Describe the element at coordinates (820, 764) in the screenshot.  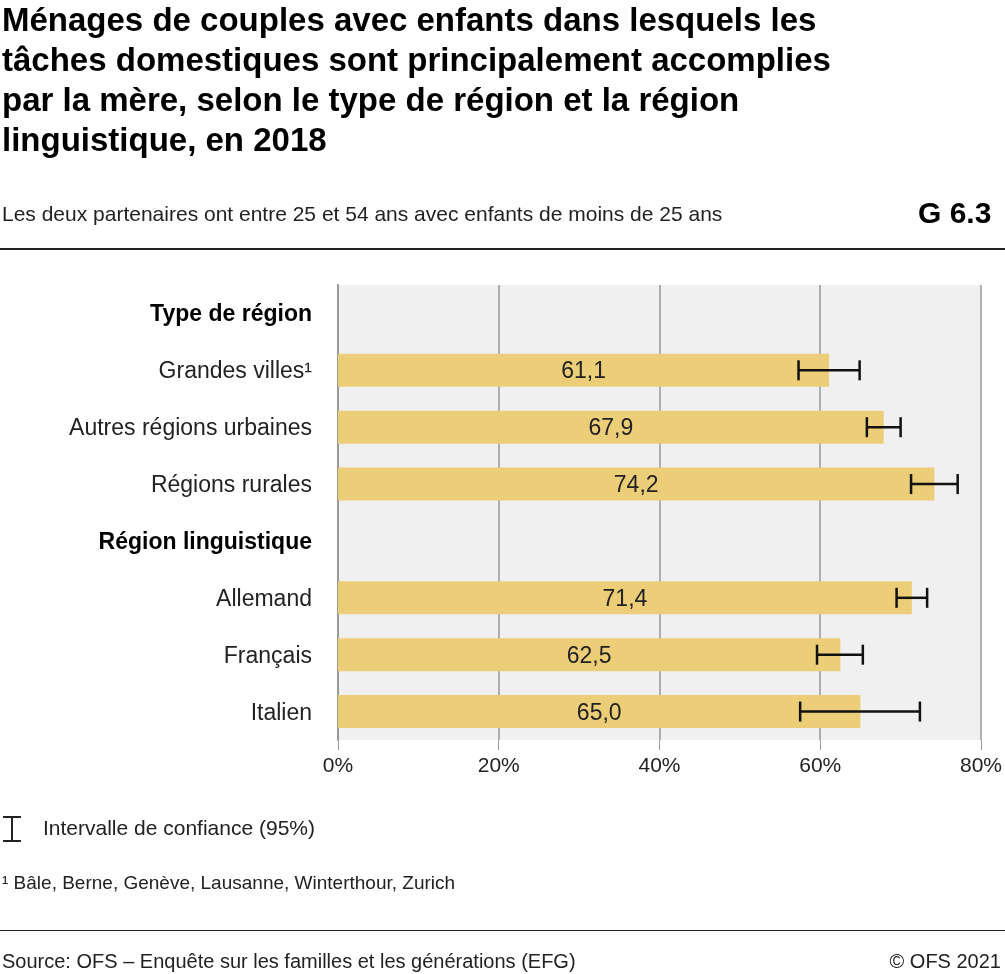
I see `x-tick-label: 60%` at that location.